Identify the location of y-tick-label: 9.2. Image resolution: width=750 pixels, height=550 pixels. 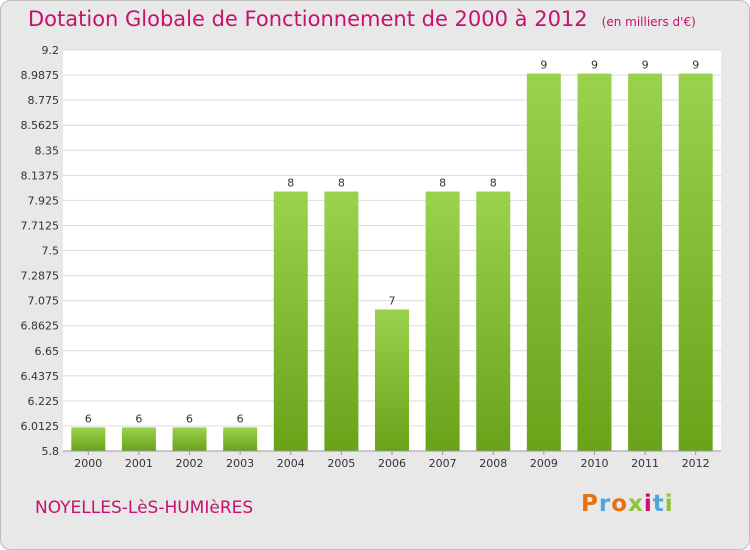
(51, 50).